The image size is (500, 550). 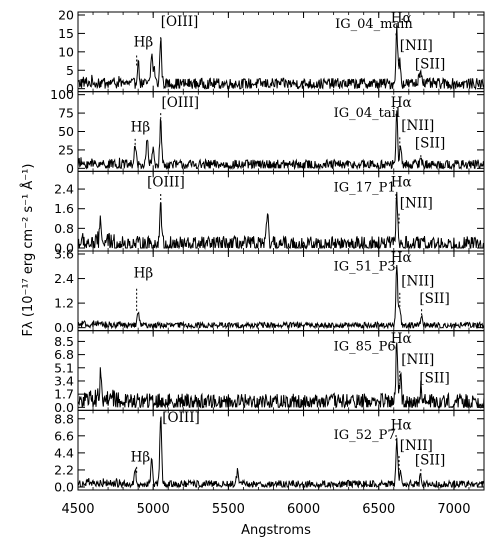 I want to click on y-tick-label: 75, so click(x=66, y=113).